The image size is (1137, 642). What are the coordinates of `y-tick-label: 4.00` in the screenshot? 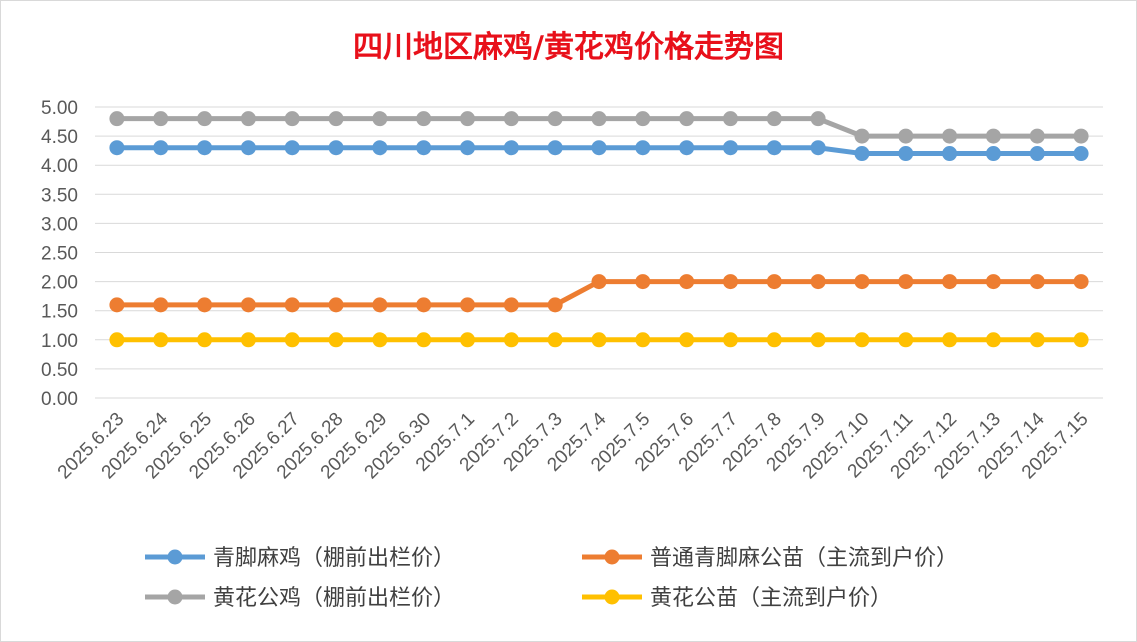 It's located at (59, 166).